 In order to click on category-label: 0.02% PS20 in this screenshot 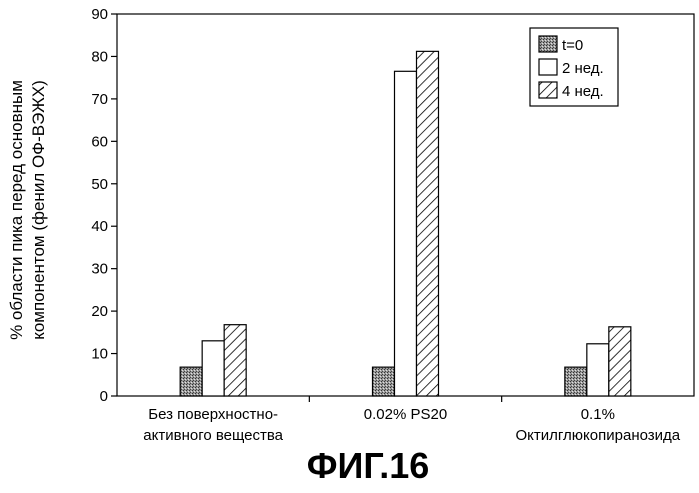, I will do `click(405, 414)`.